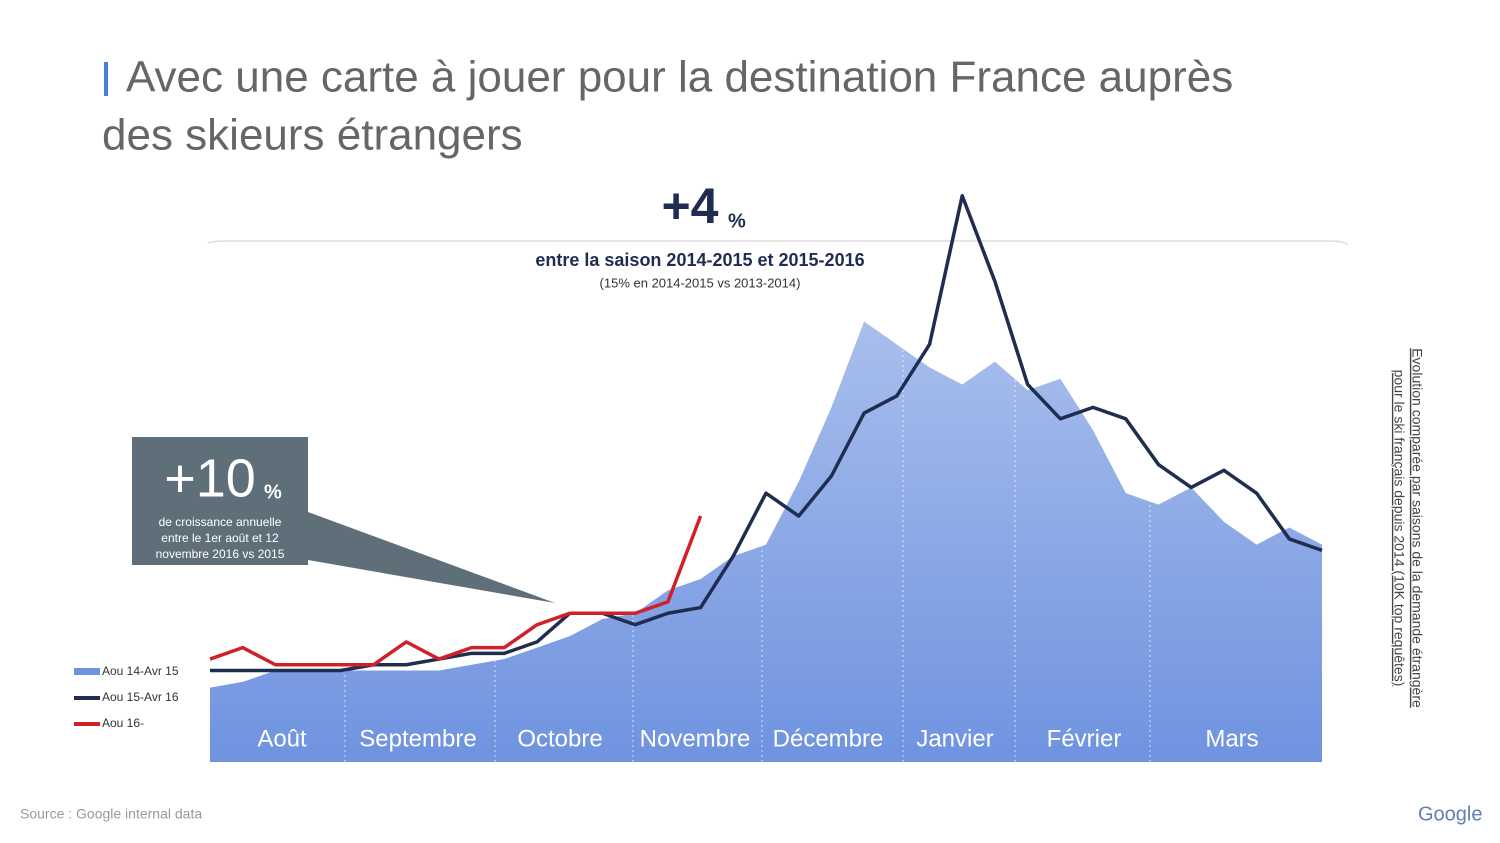  Describe the element at coordinates (417, 738) in the screenshot. I see `x-tick-label: Septembre` at that location.